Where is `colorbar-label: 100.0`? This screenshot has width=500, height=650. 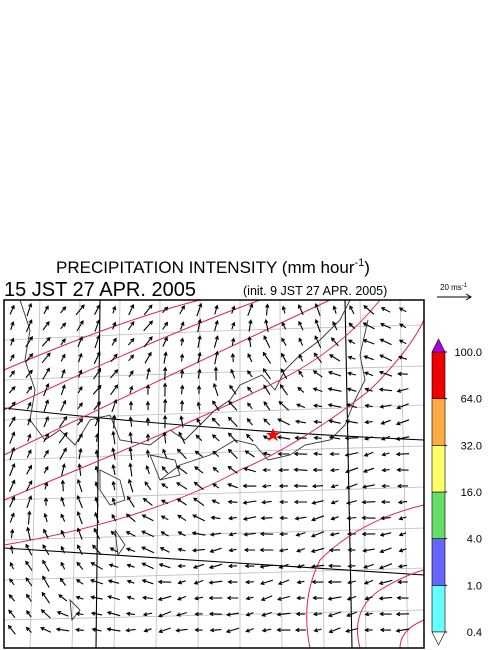
colorbar-label: 100.0 is located at coordinates (468, 353).